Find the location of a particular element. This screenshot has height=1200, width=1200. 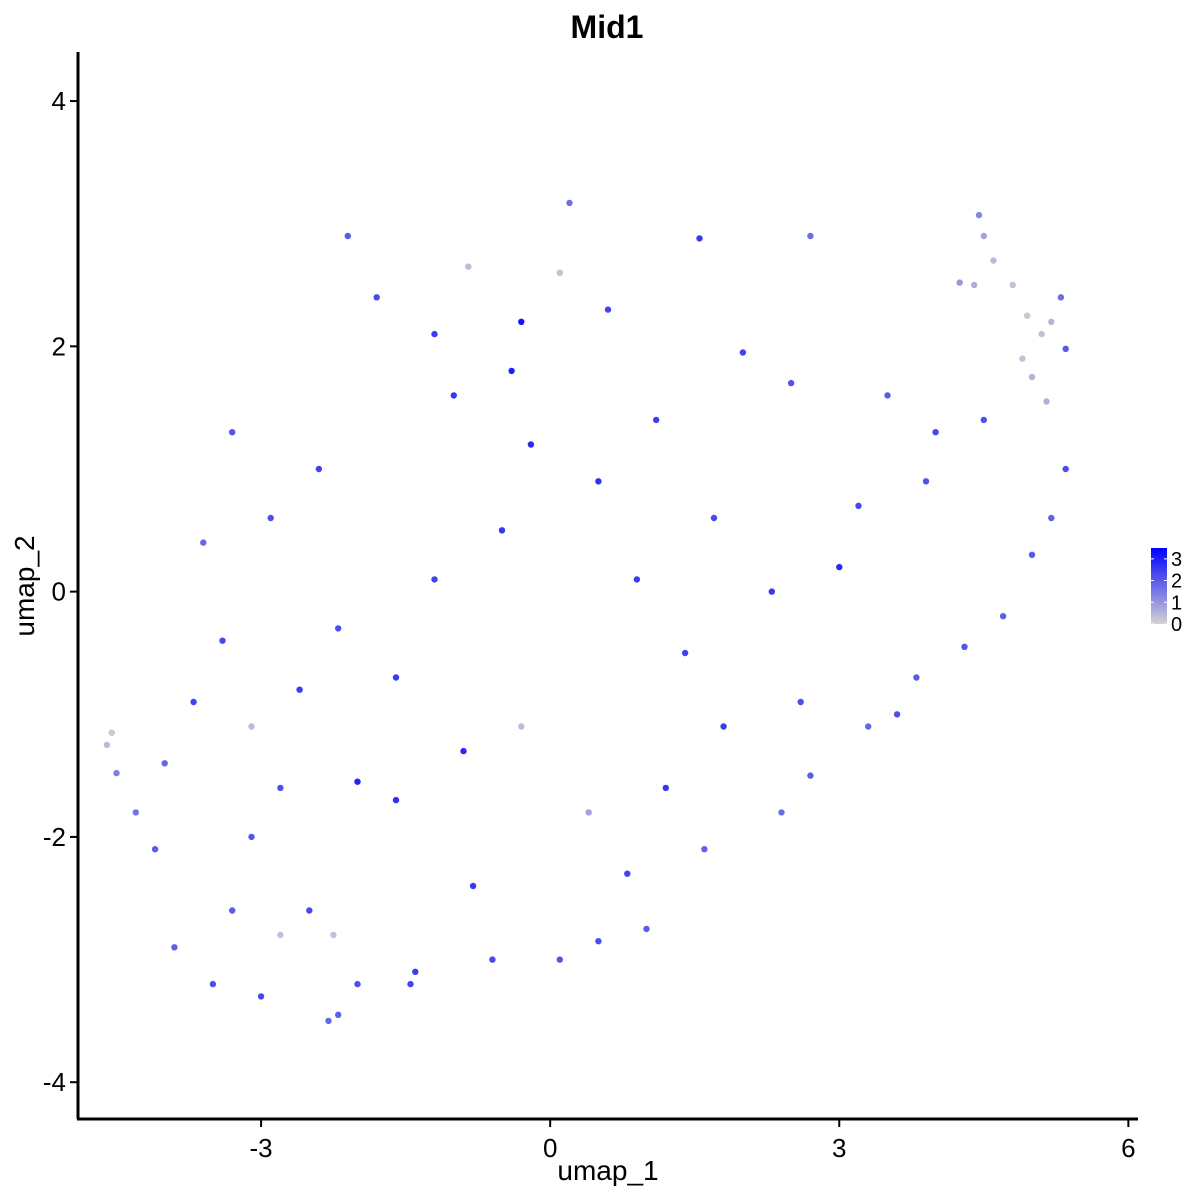

colorbar-tick-label: 1 is located at coordinates (1176, 603).